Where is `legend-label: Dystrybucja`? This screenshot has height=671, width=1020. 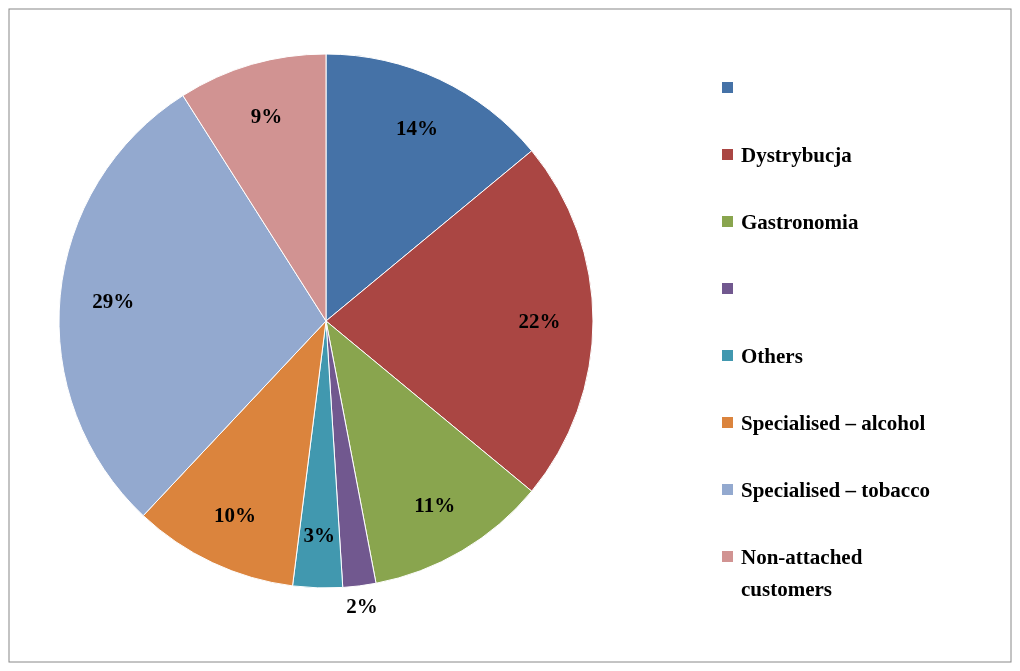 legend-label: Dystrybucja is located at coordinates (797, 155).